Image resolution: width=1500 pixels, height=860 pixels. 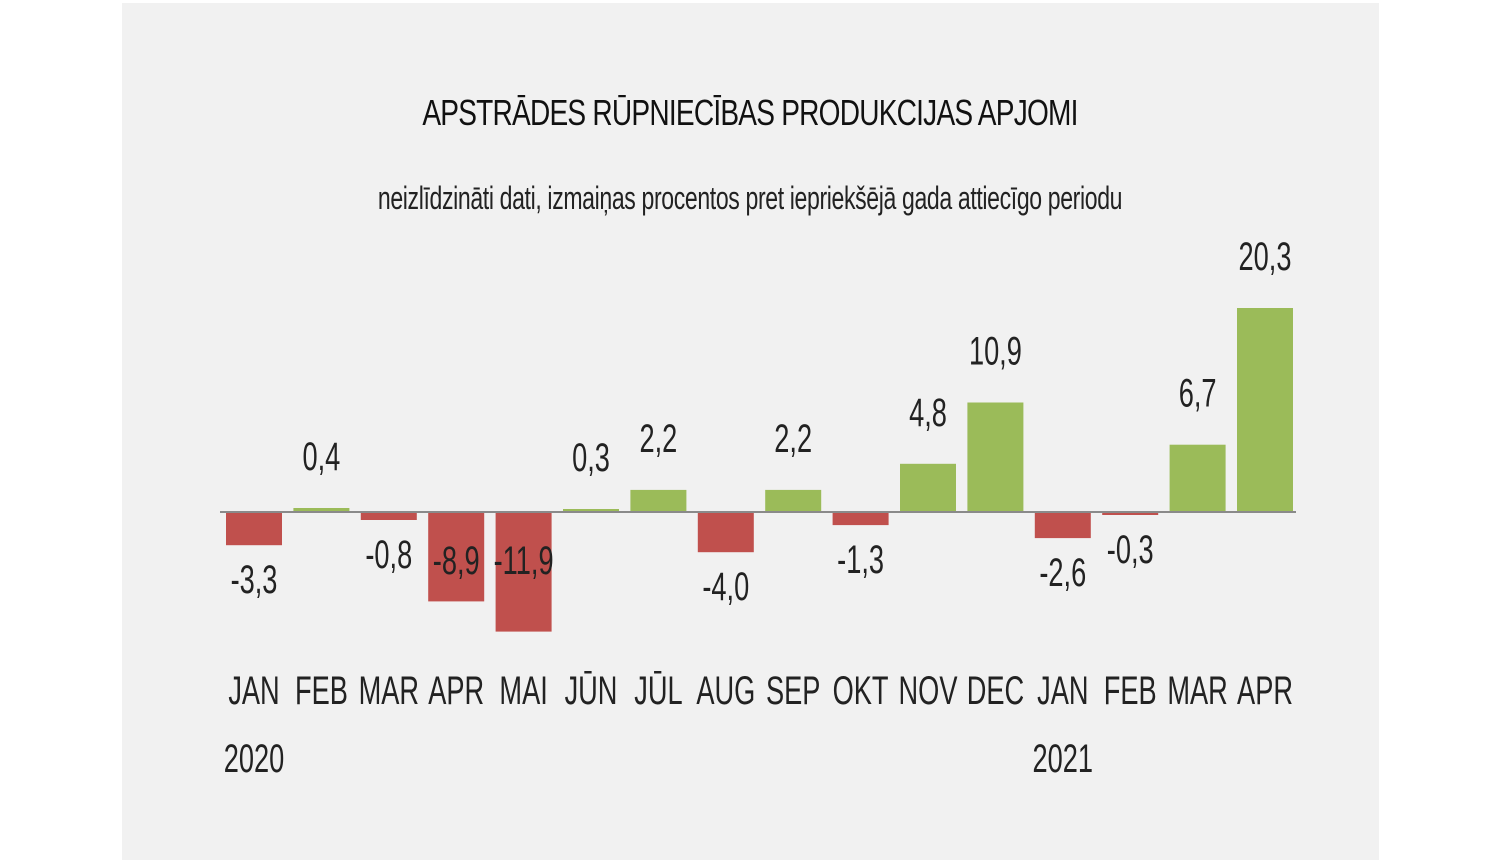 What do you see at coordinates (659, 439) in the screenshot?
I see `value-label-7: 2,2` at bounding box center [659, 439].